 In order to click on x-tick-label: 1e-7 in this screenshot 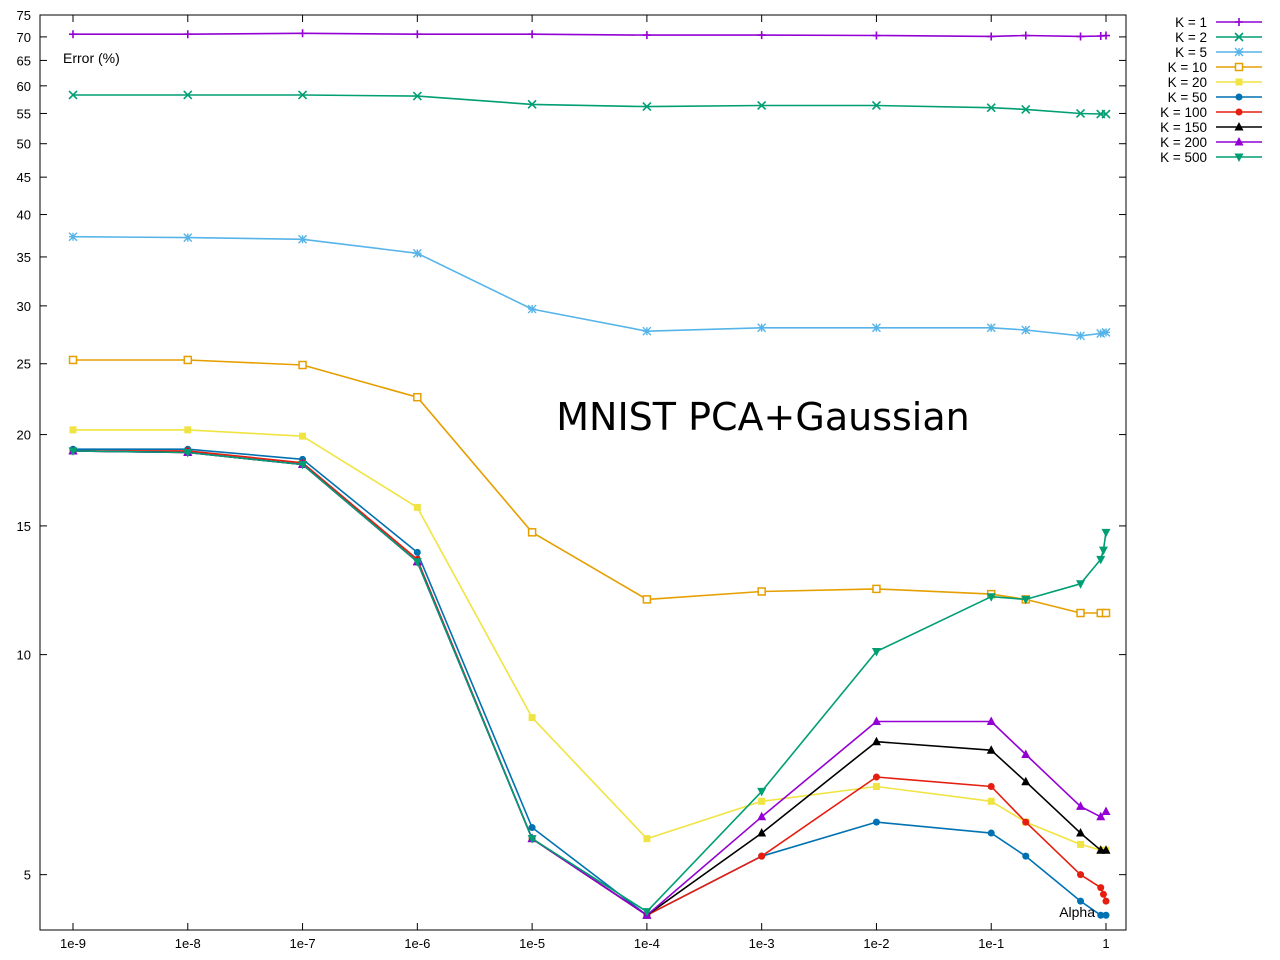, I will do `click(303, 943)`.